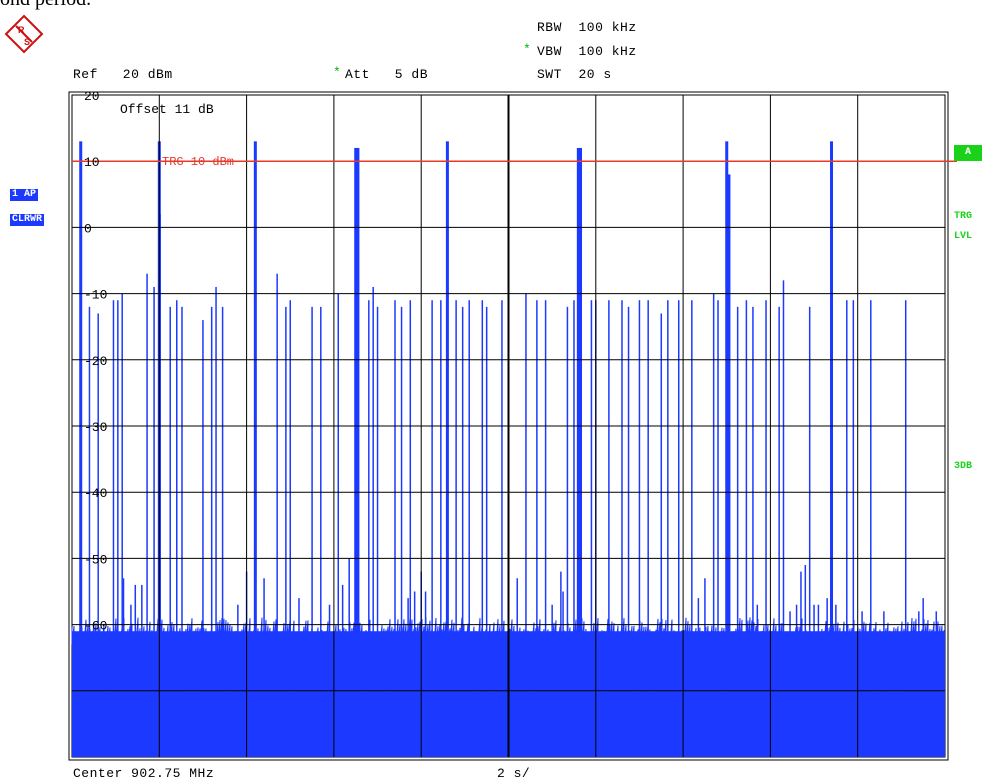 This screenshot has width=982, height=784. Describe the element at coordinates (95, 559) in the screenshot. I see `y-tick-label-7: -50` at that location.